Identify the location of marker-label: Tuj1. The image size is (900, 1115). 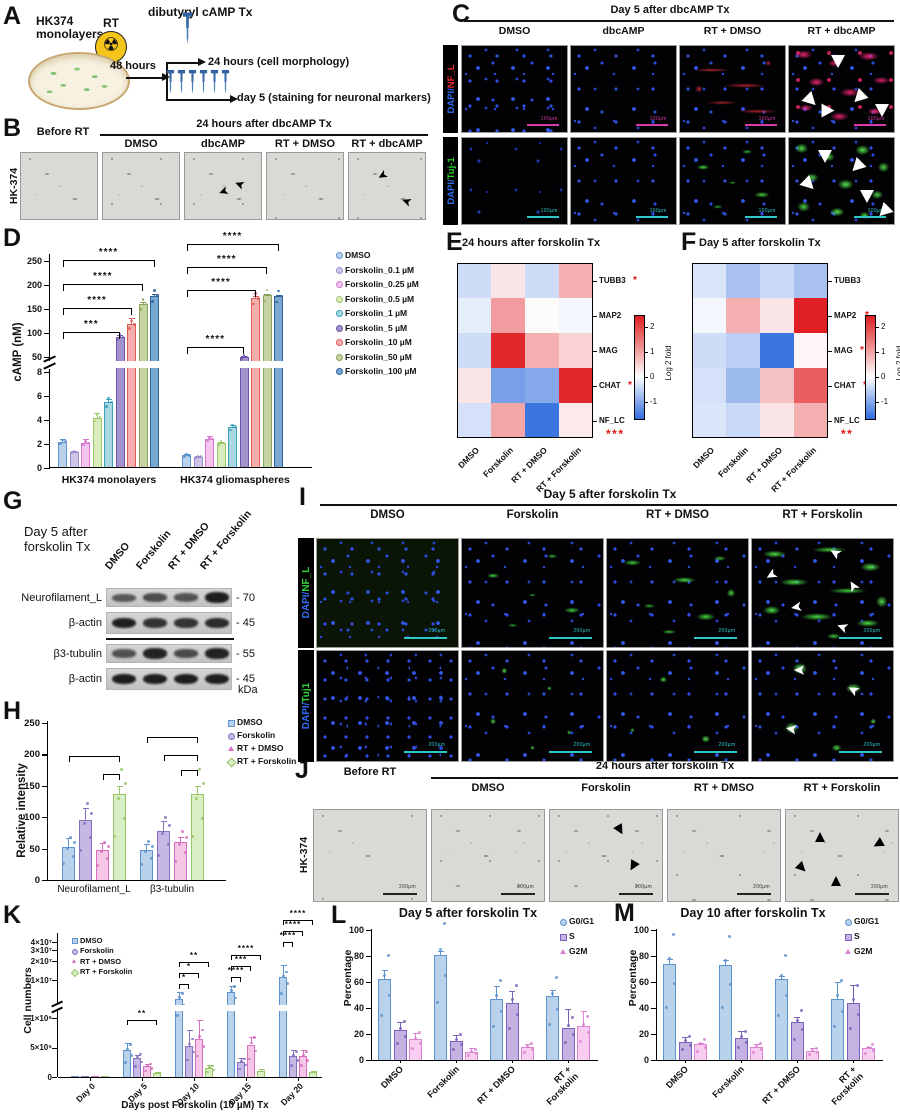
(306, 692).